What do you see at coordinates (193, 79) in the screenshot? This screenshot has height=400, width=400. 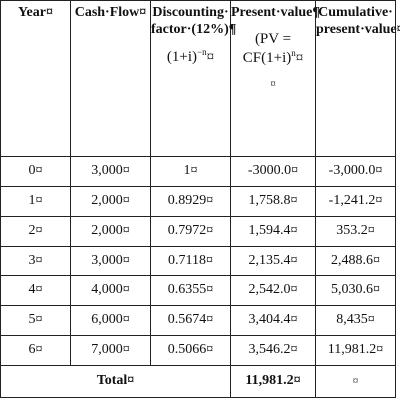 I see `header-cell: Discounting· factor·(12%)¶ (1+i)−n¤` at bounding box center [193, 79].